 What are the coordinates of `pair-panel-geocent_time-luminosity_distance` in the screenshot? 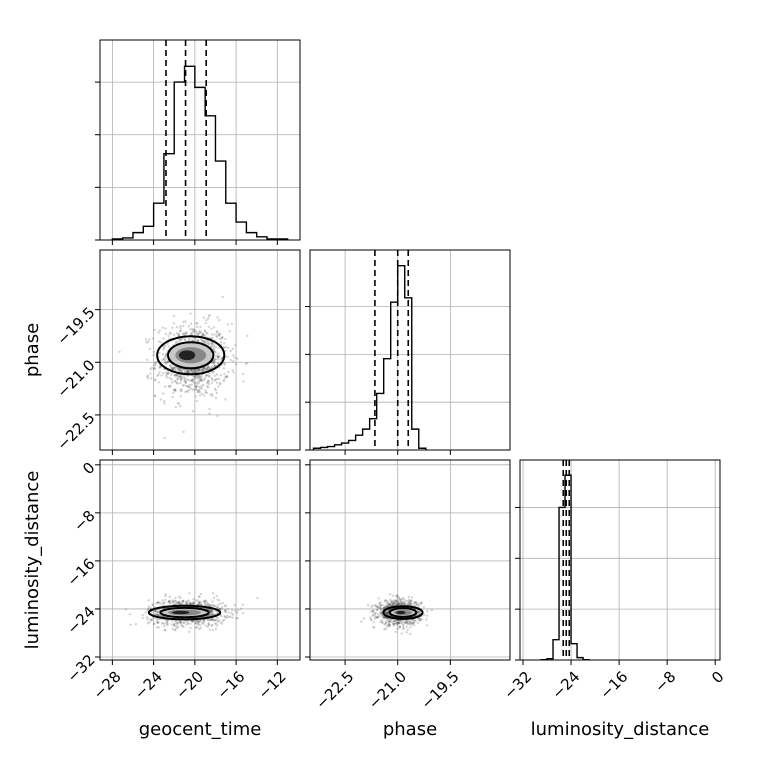 It's located at (198, 562).